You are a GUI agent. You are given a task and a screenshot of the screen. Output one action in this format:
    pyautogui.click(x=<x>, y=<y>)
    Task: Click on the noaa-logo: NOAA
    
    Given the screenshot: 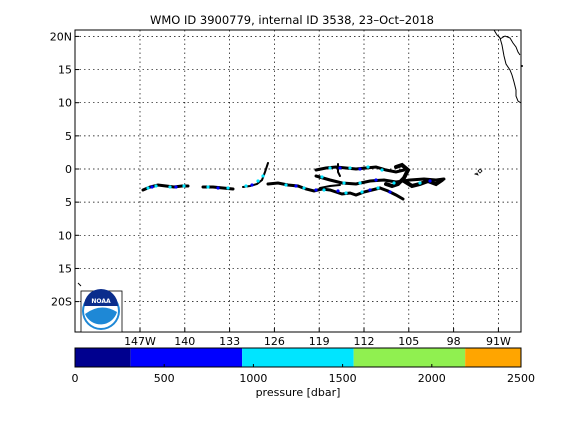 What is the action you would take?
    pyautogui.click(x=100, y=307)
    